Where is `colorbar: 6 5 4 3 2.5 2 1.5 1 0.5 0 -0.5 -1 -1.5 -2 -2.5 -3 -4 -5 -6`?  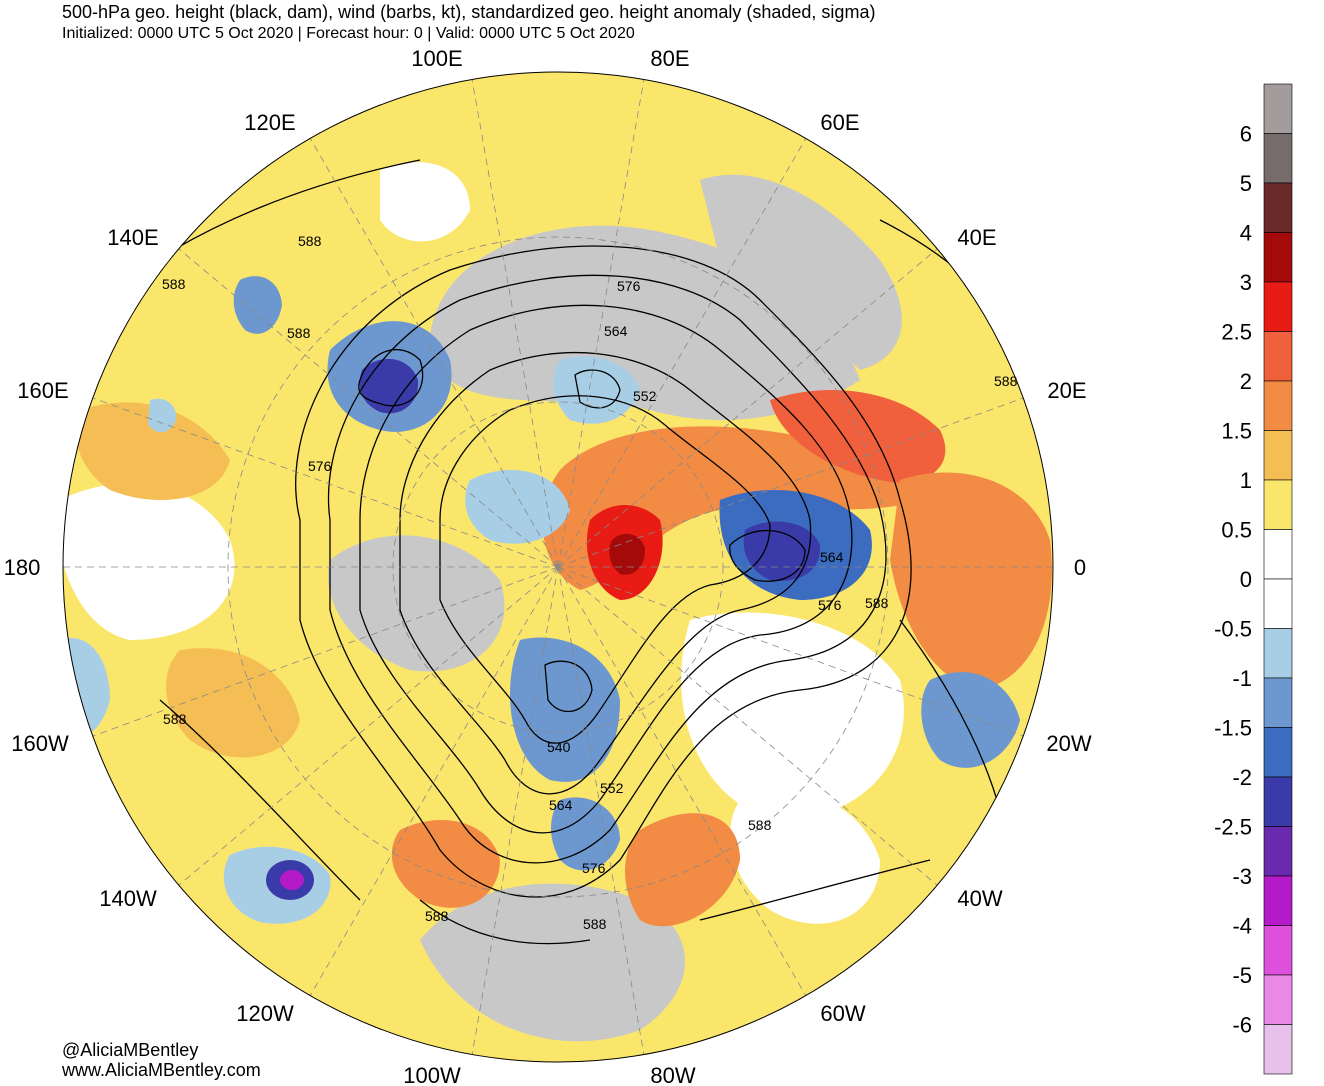 colorbar: 6 5 4 3 2.5 2 1.5 1 0.5 0 -0.5 -1 -1.5 -2 -2.5 -3 -4 -5 -6 is located at coordinates (1253, 579).